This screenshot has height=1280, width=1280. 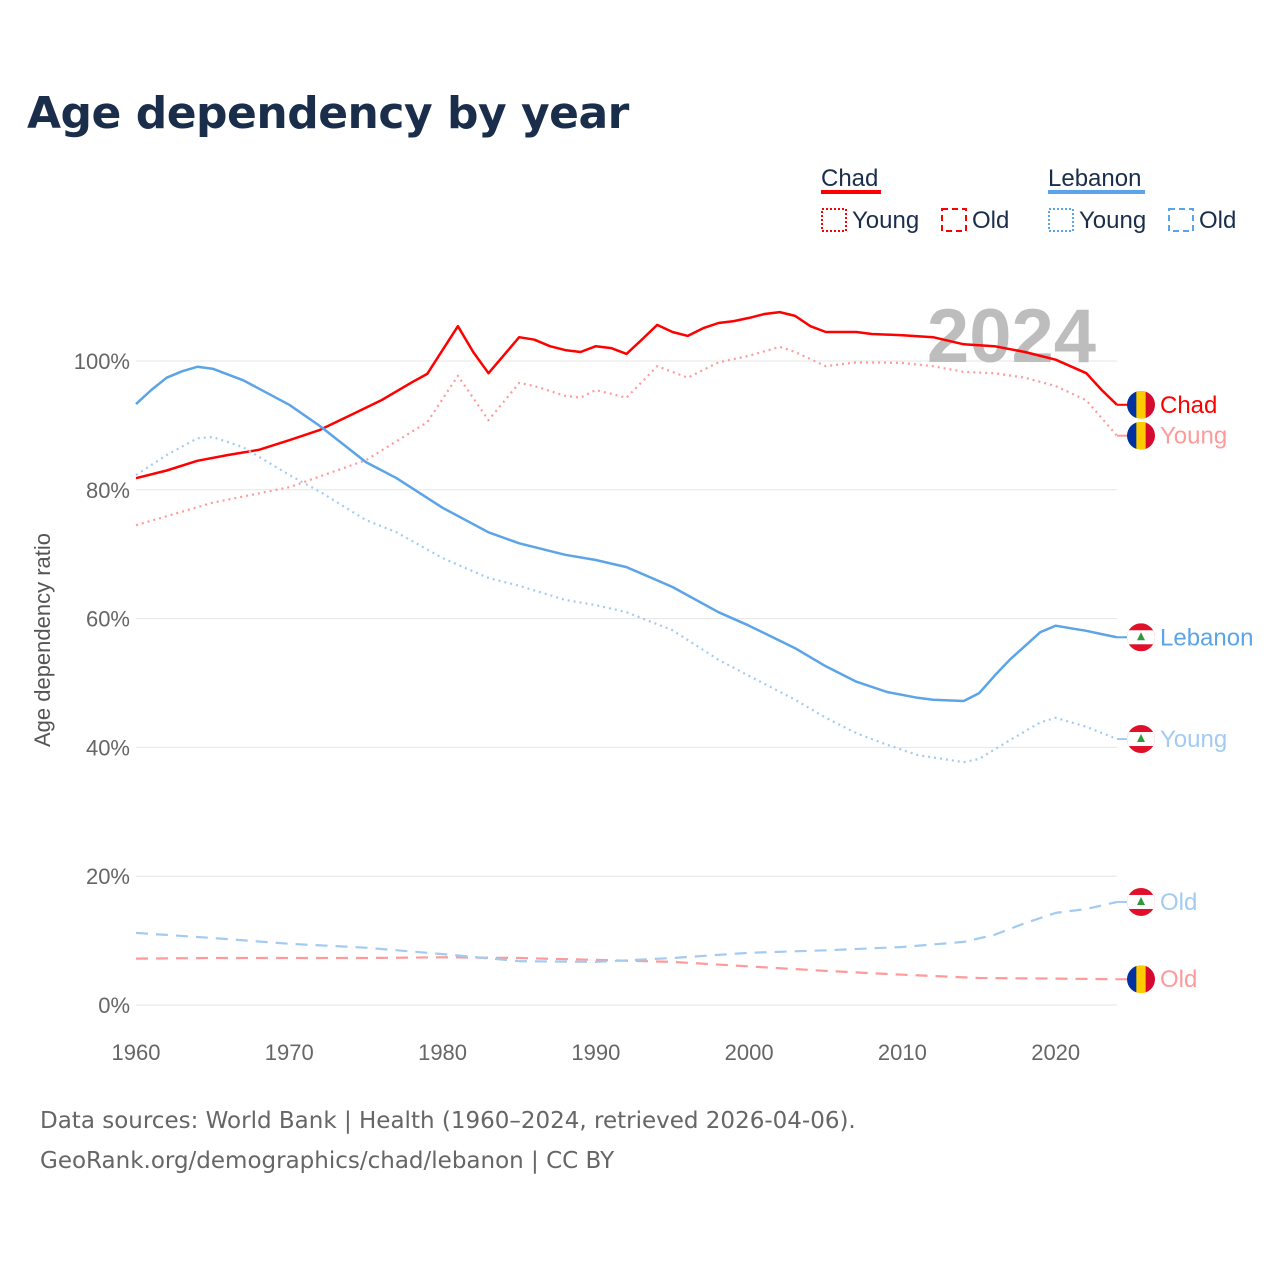 I want to click on y-tick-label: 100%, so click(x=102, y=361).